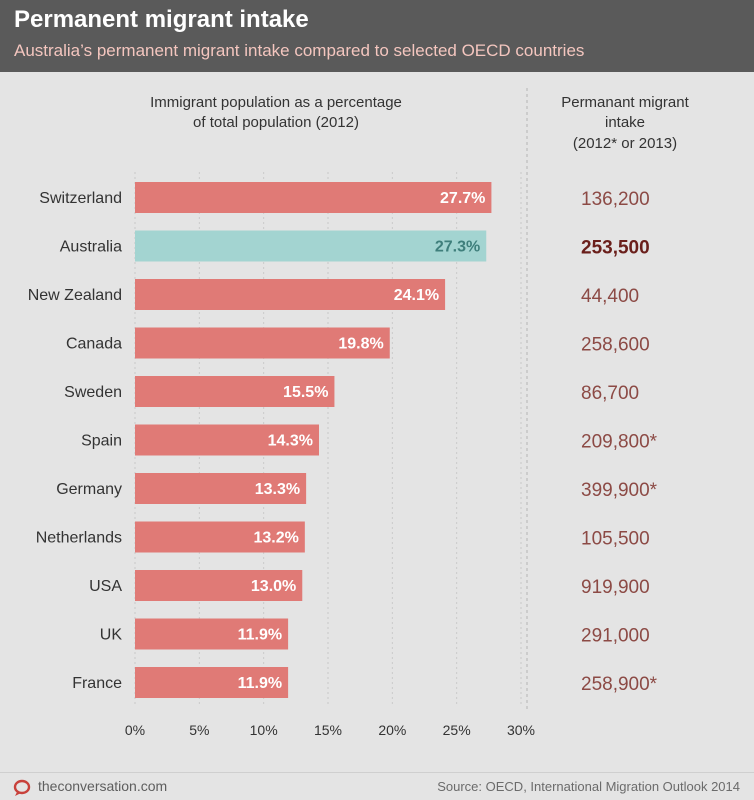  What do you see at coordinates (328, 730) in the screenshot?
I see `x-tick-label: 15%` at bounding box center [328, 730].